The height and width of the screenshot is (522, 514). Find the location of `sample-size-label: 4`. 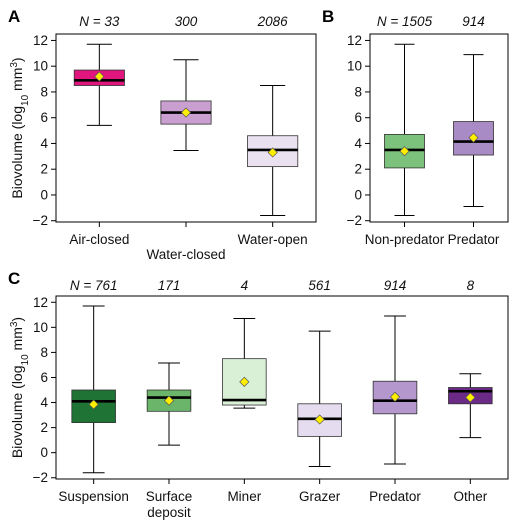

sample-size-label: 4 is located at coordinates (245, 285).